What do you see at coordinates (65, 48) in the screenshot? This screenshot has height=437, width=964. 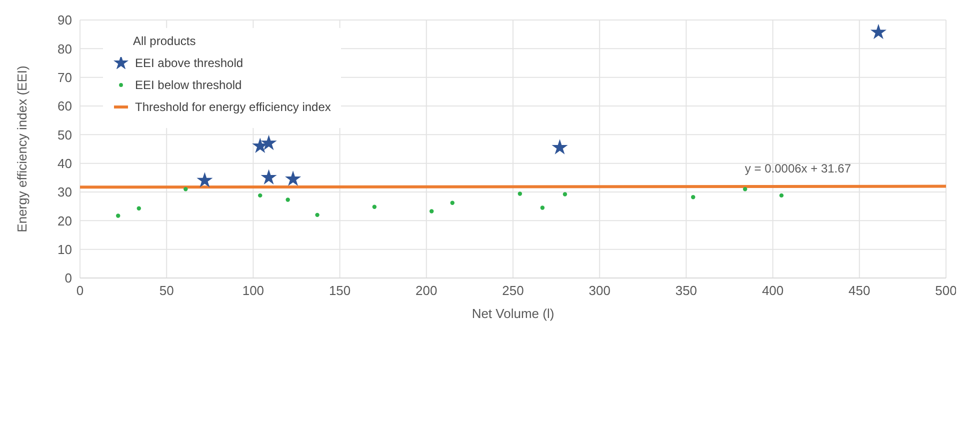 I see `y-tick-label: 80` at bounding box center [65, 48].